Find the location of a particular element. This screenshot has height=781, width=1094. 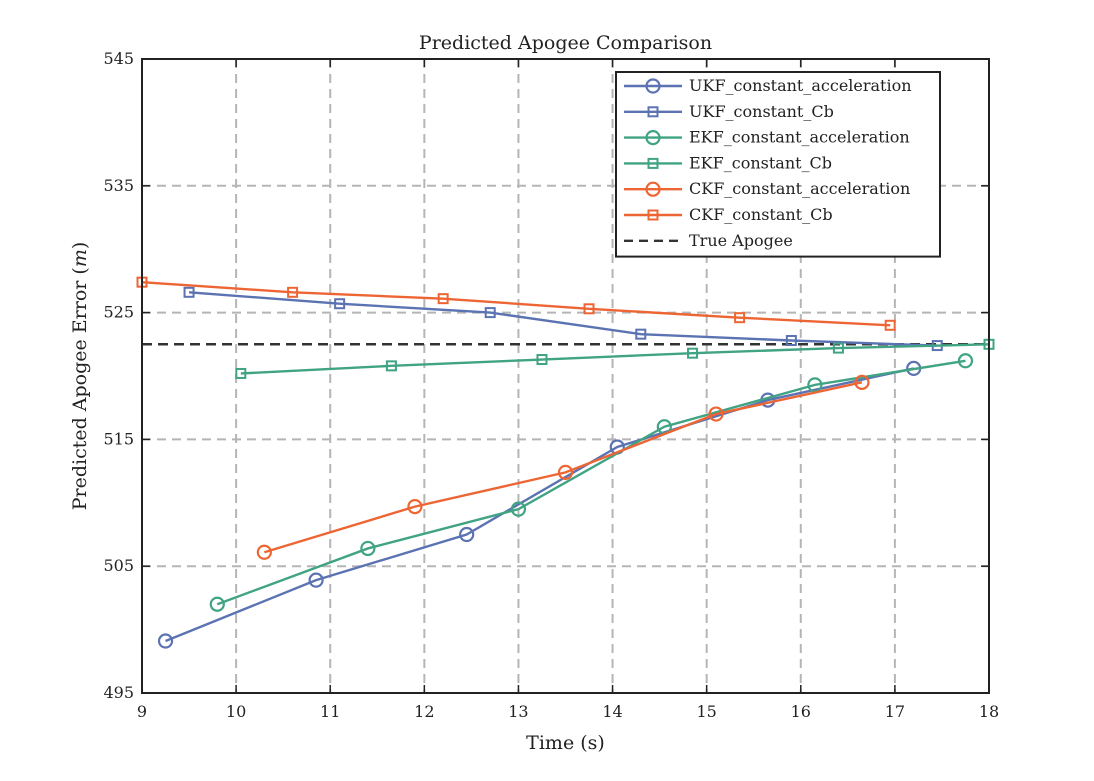

legend-entry: EKF_constant_Cb is located at coordinates (728, 162).